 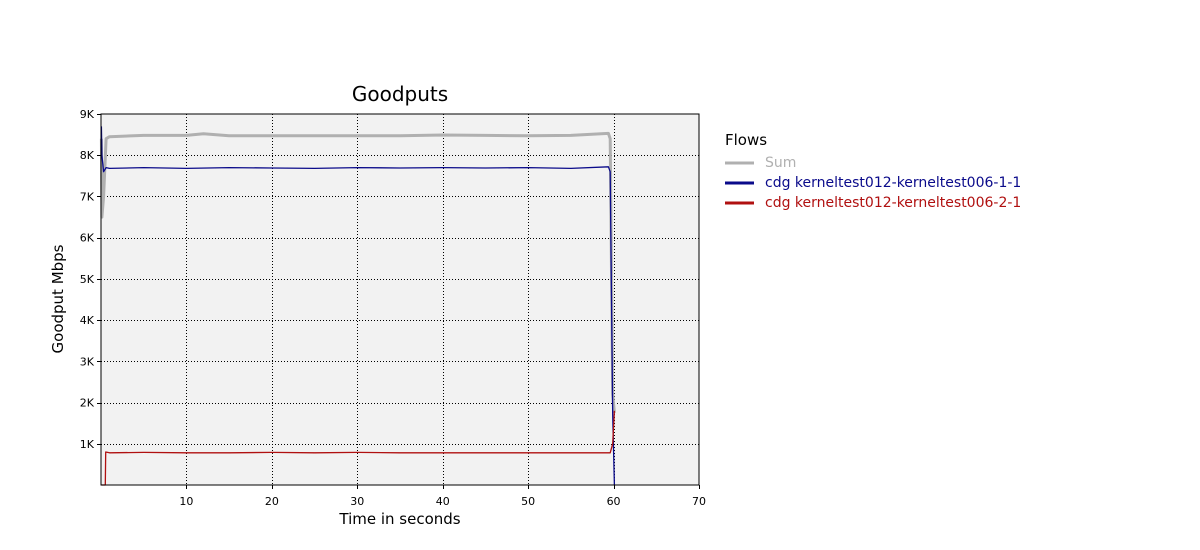 I want to click on y-tick-label: 3K, so click(x=87, y=361).